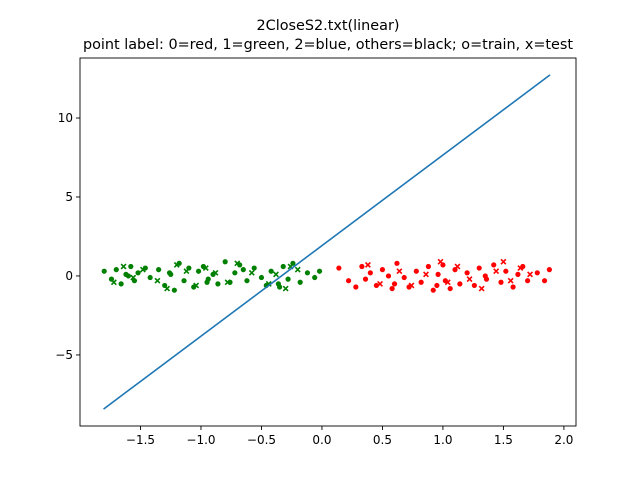 The width and height of the screenshot is (640, 480). What do you see at coordinates (140, 440) in the screenshot?
I see `x-tick-label: −1.5` at bounding box center [140, 440].